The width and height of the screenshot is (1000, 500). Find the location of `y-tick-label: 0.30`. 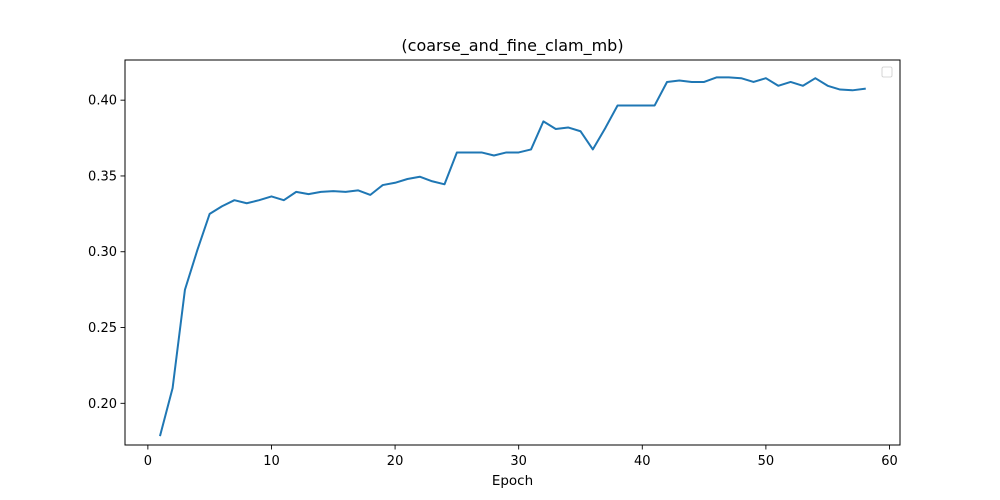

y-tick-label: 0.30 is located at coordinates (102, 252).